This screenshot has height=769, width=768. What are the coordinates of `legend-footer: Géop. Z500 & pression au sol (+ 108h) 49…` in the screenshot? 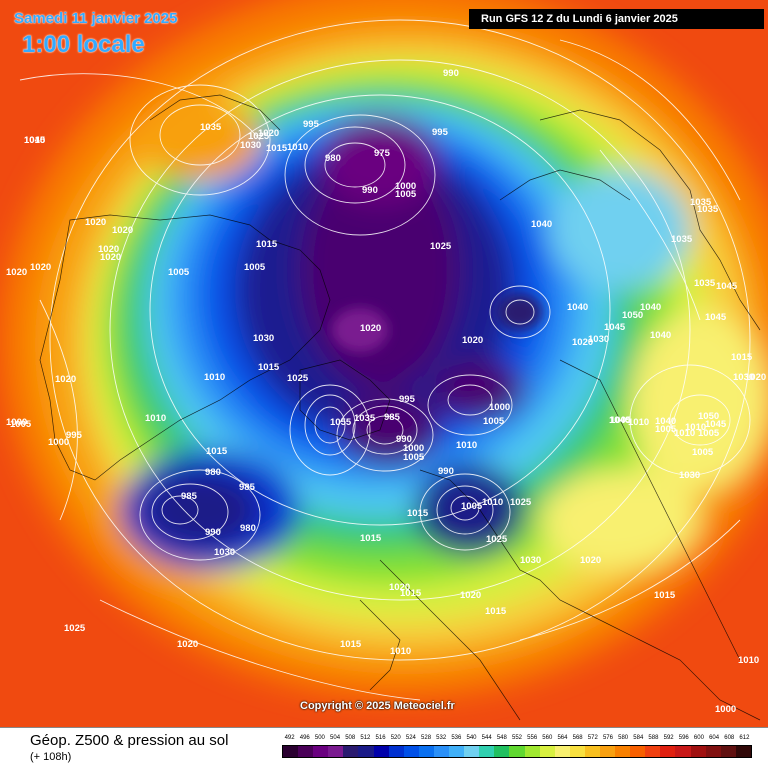 It's located at (384, 748).